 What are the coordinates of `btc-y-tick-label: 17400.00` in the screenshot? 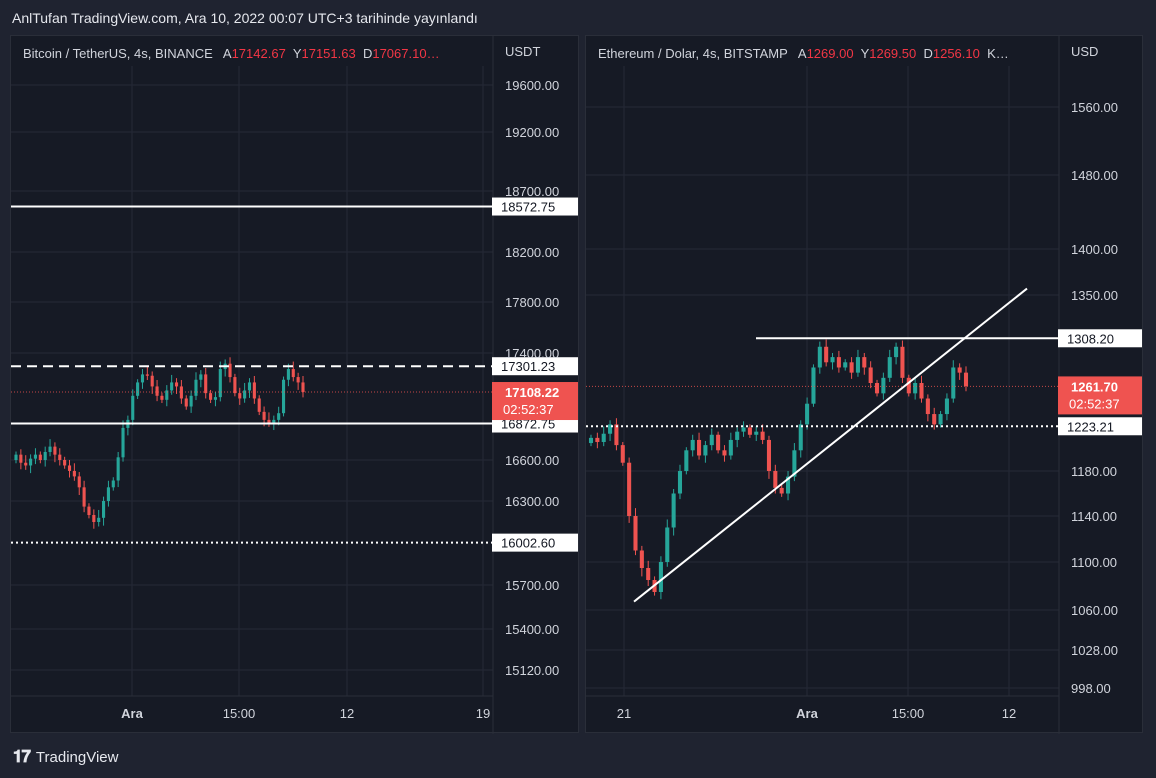 It's located at (532, 353).